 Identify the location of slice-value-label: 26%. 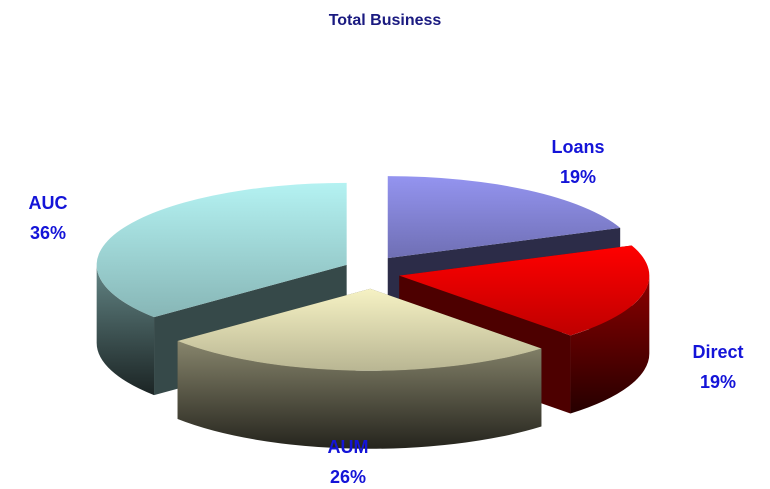
(348, 477).